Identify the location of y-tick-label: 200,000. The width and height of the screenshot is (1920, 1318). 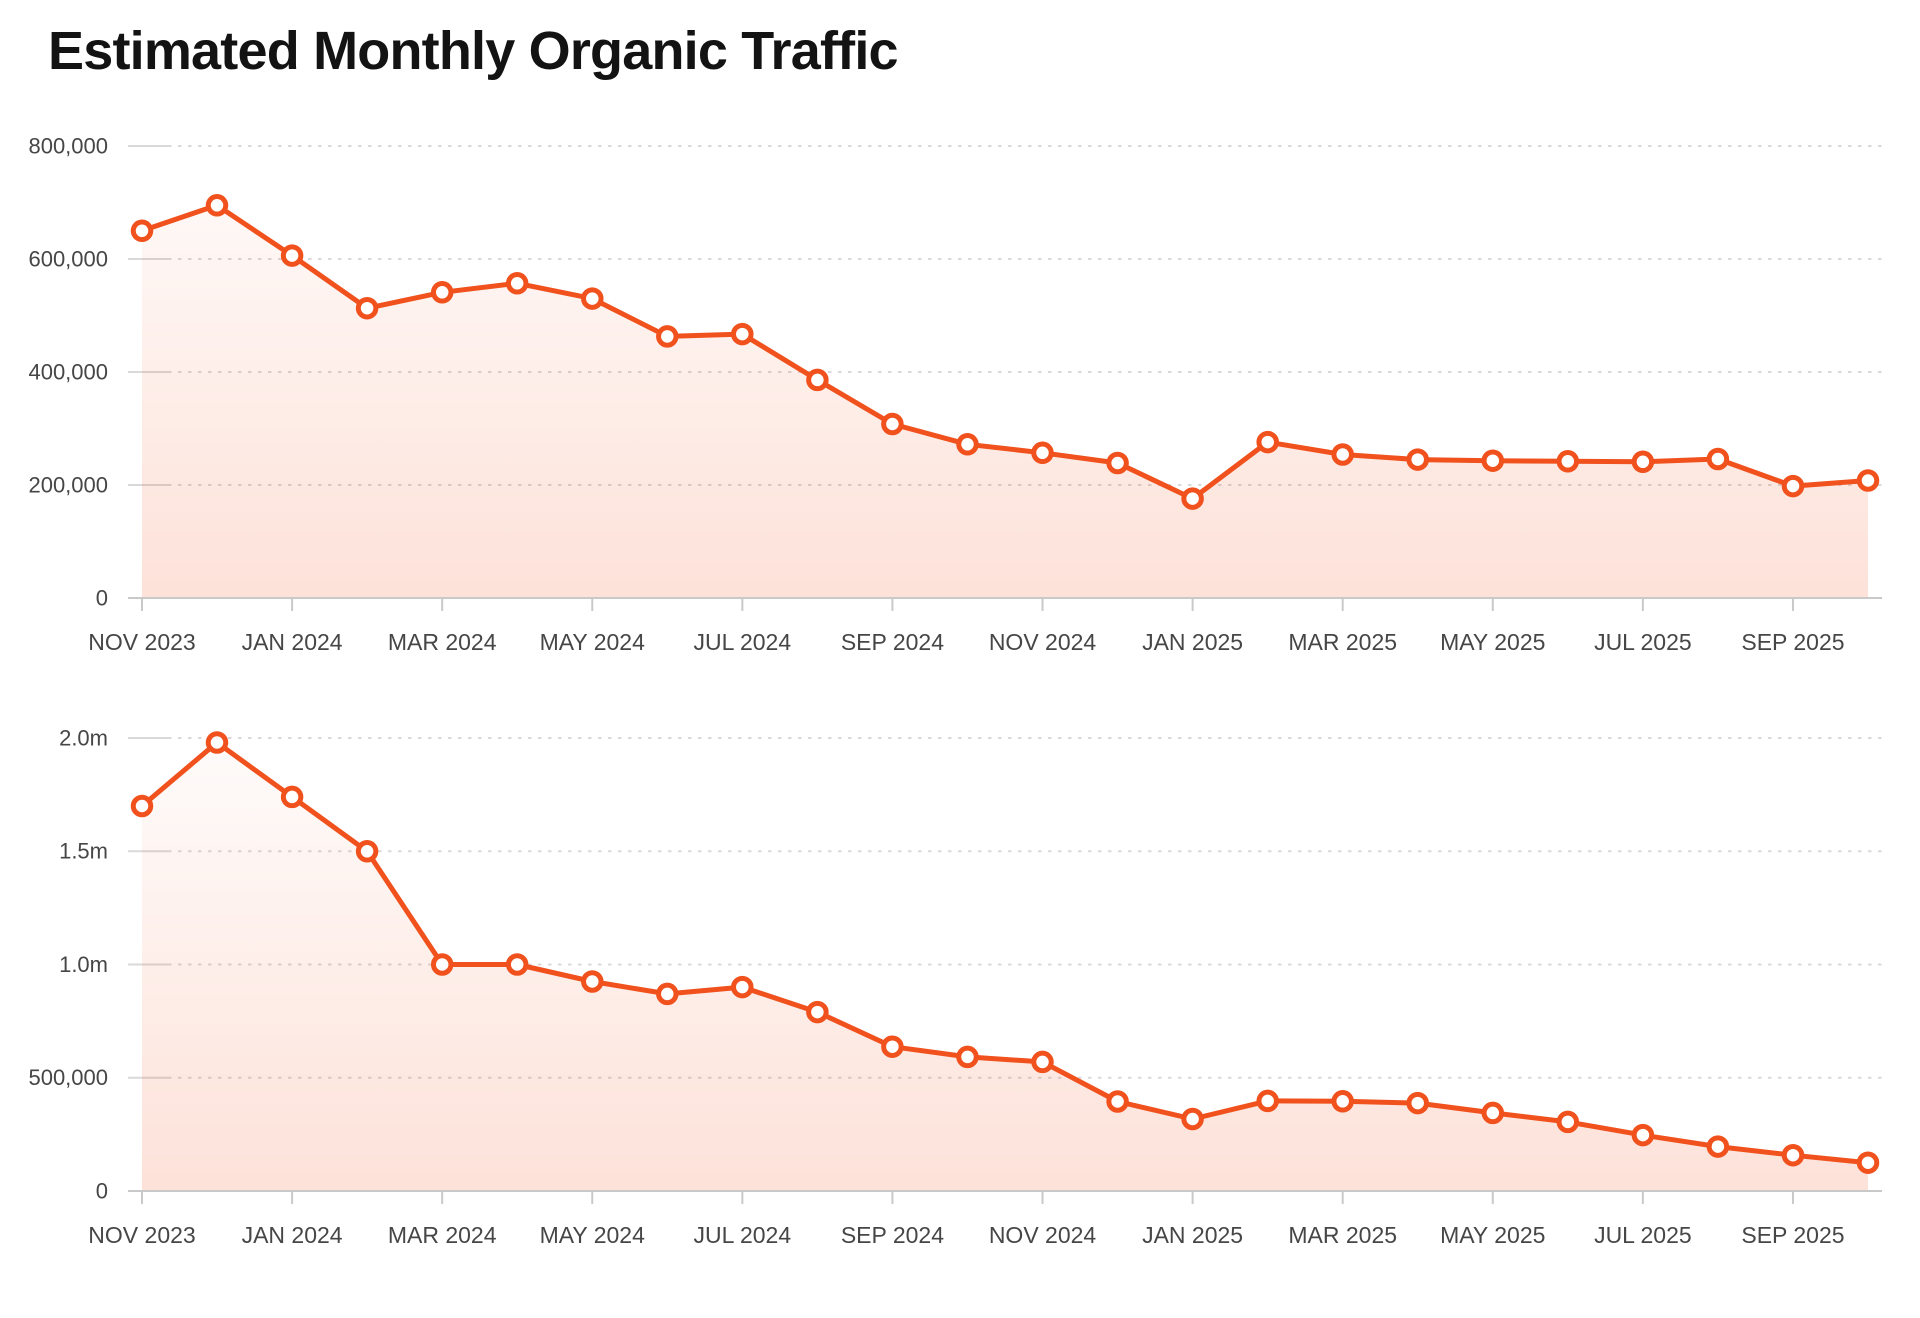
(68, 484).